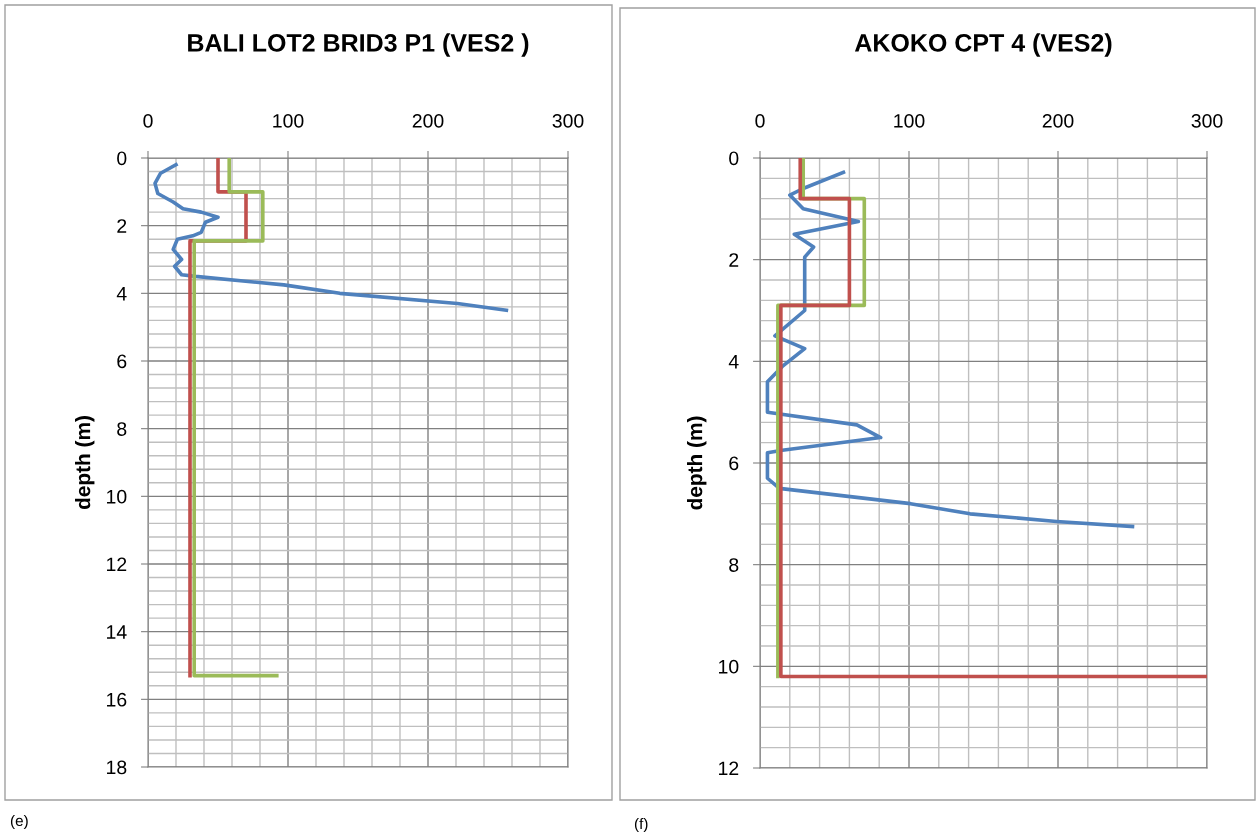 The image size is (1258, 833). What do you see at coordinates (117, 699) in the screenshot?
I see `y-tick-label: 16` at bounding box center [117, 699].